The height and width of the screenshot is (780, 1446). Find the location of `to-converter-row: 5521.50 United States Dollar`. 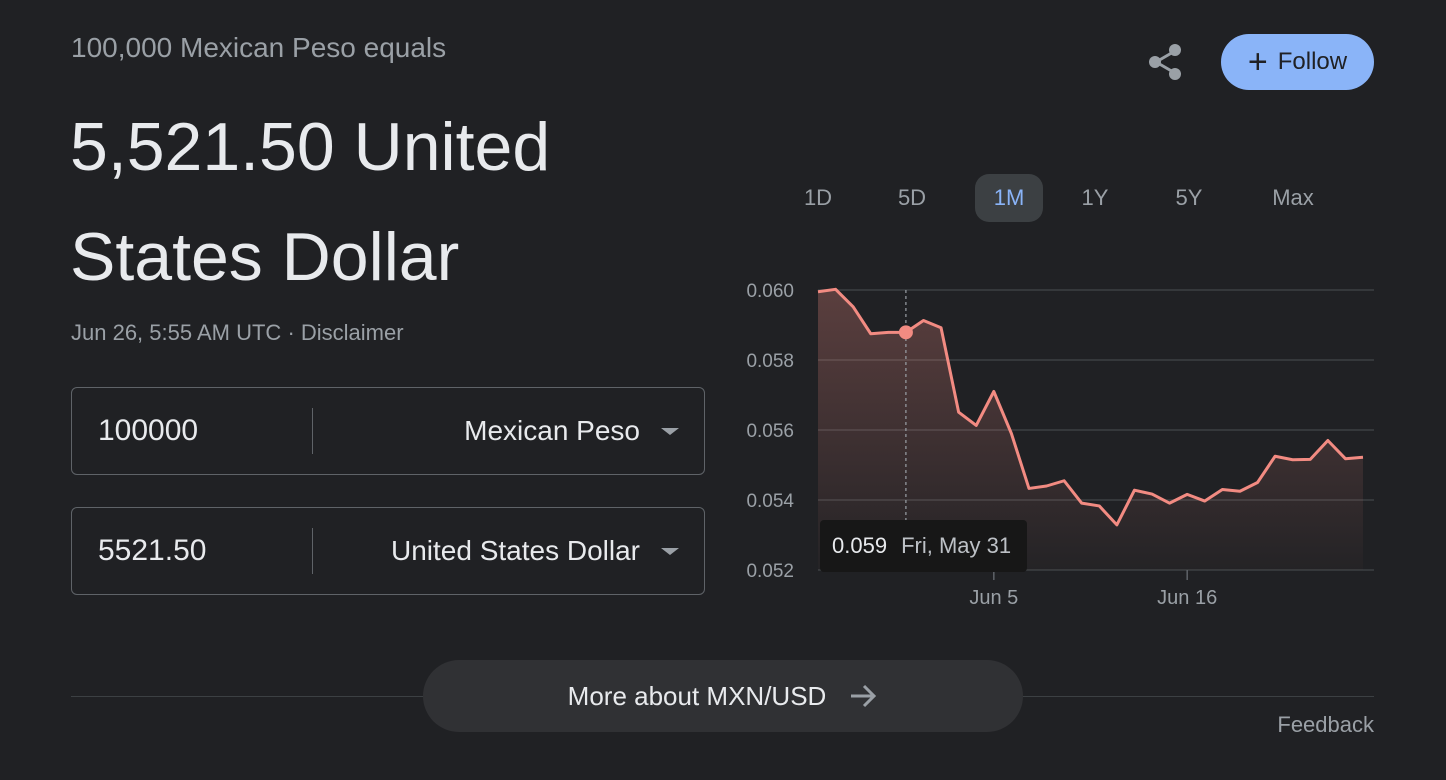

to-converter-row: 5521.50 United States Dollar is located at coordinates (388, 551).